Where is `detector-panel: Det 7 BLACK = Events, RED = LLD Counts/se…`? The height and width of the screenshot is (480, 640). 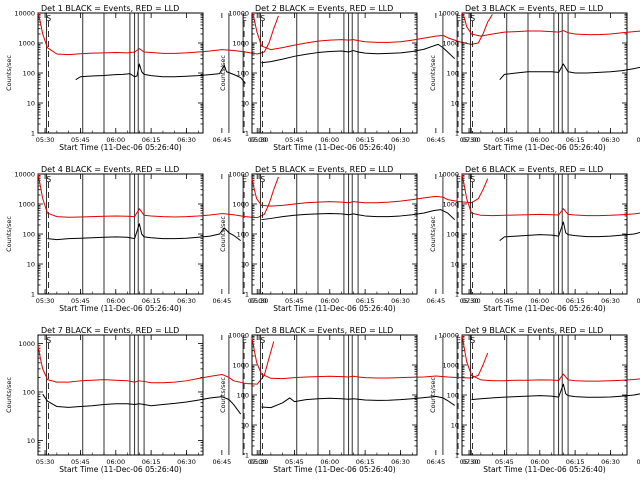 detector-panel: Det 7 BLACK = Events, RED = LLD Counts/se… is located at coordinates (140, 400).